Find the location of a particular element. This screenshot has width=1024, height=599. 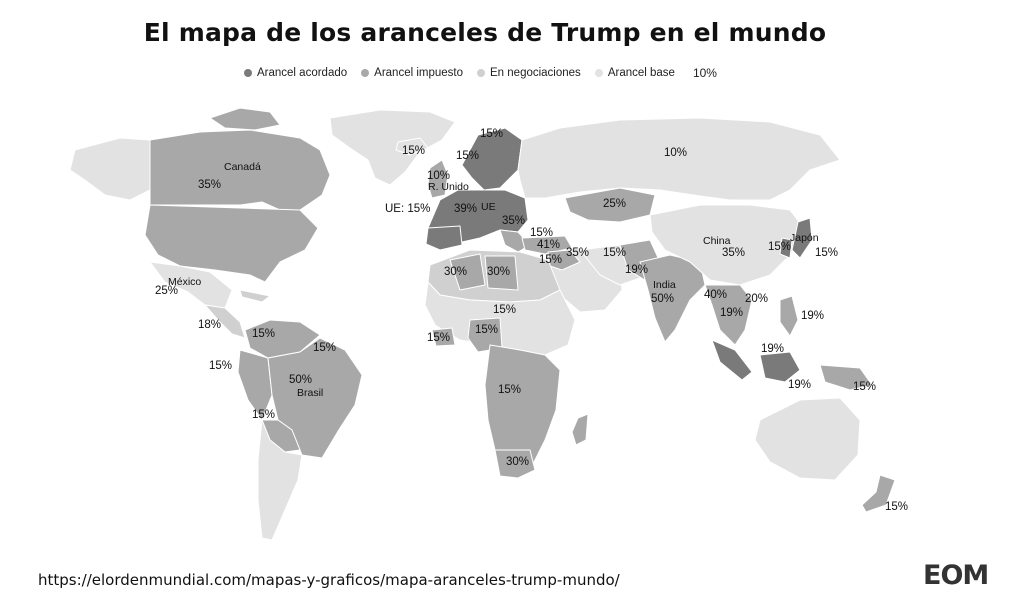

legend-dot-negociaciones is located at coordinates (481, 73).